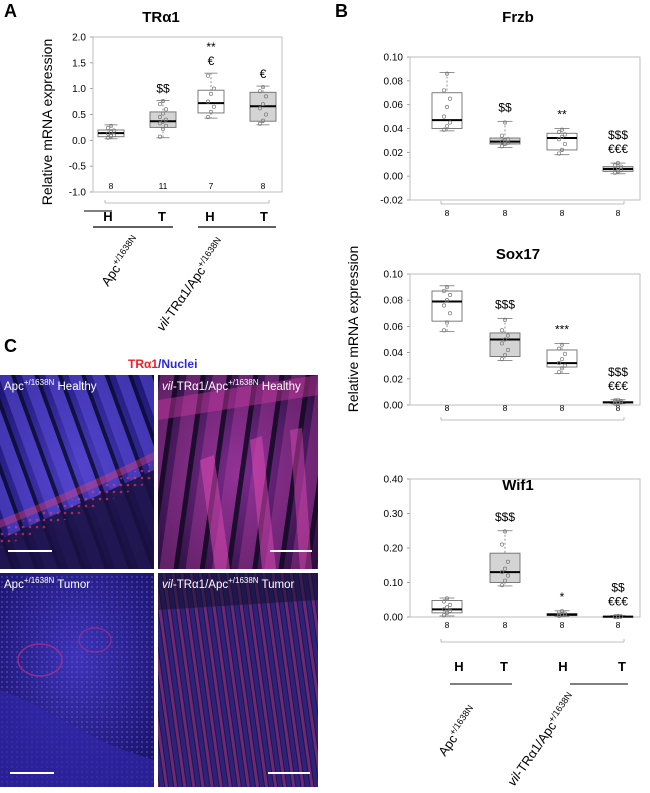  What do you see at coordinates (77, 680) in the screenshot?
I see `micrograph-apc-tumor` at bounding box center [77, 680].